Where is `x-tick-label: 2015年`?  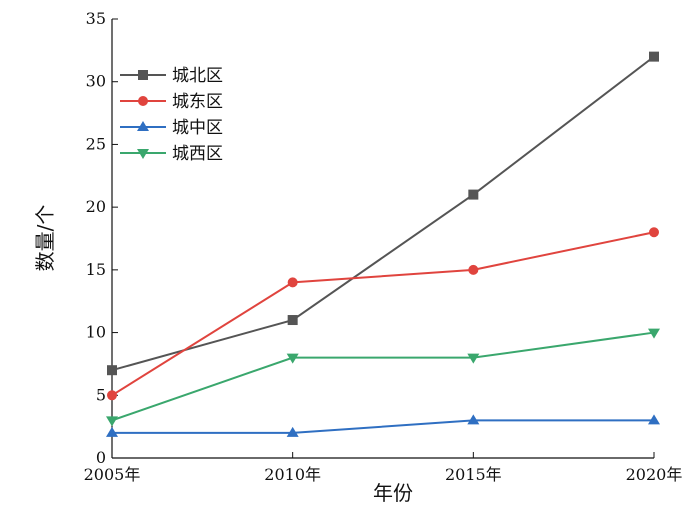 x-tick-label: 2015年 is located at coordinates (473, 474).